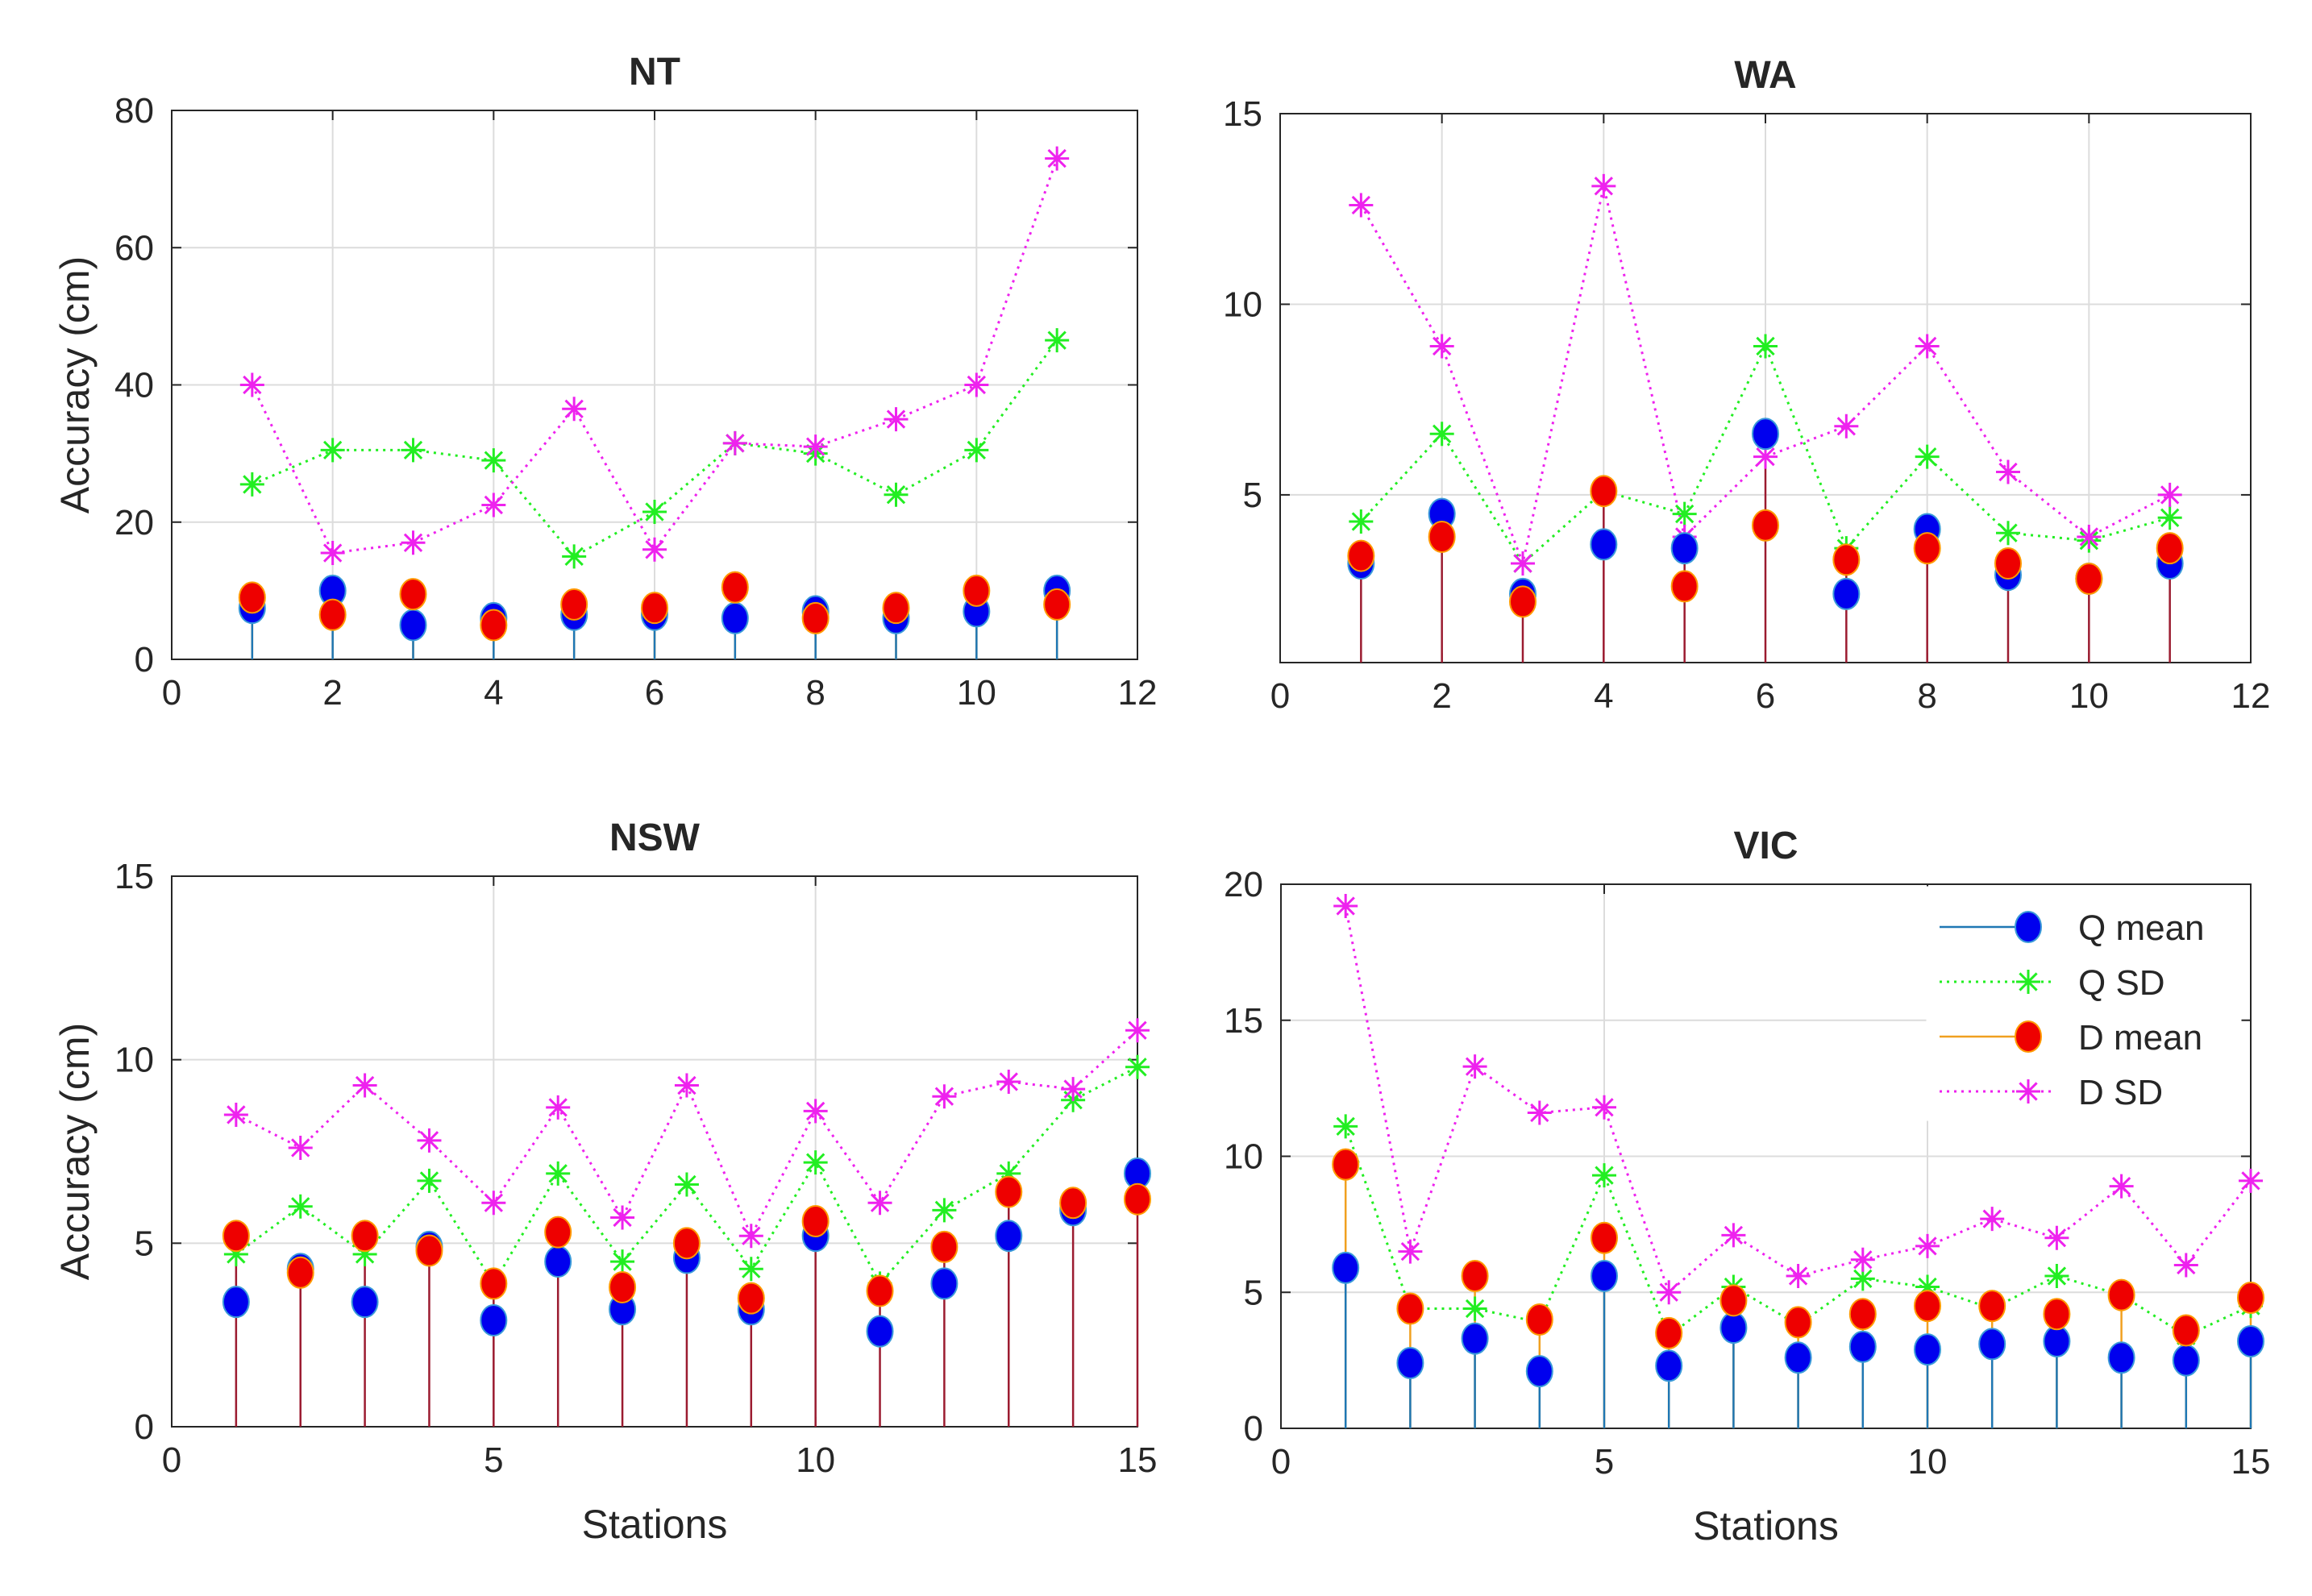 The image size is (2312, 1596). What do you see at coordinates (1798, 1319) in the screenshot?
I see `q-mean-series` at bounding box center [1798, 1319].